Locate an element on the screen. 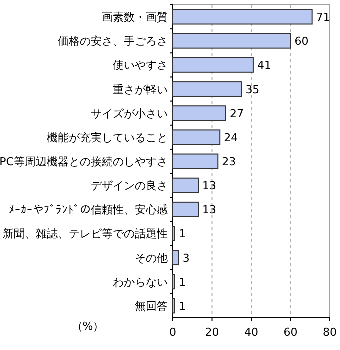 The image size is (340, 350). data-label: 3 is located at coordinates (186, 258).